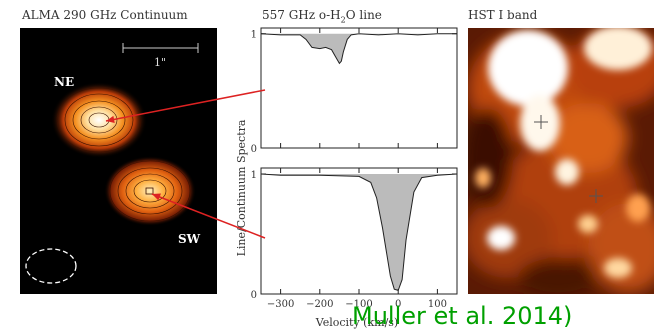 The image size is (654, 330). What do you see at coordinates (254, 295) in the screenshot?
I see `spectrum-bottom-ytick-0: 0` at bounding box center [254, 295].